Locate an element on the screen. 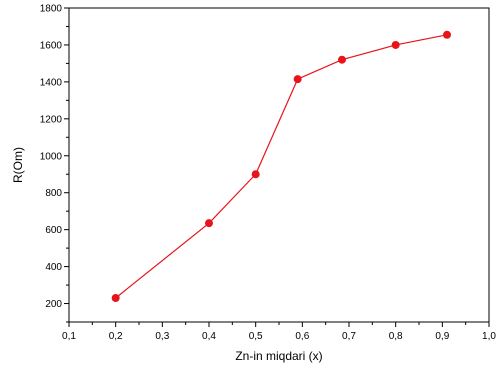  x-tick-label: 0,9 is located at coordinates (442, 336).